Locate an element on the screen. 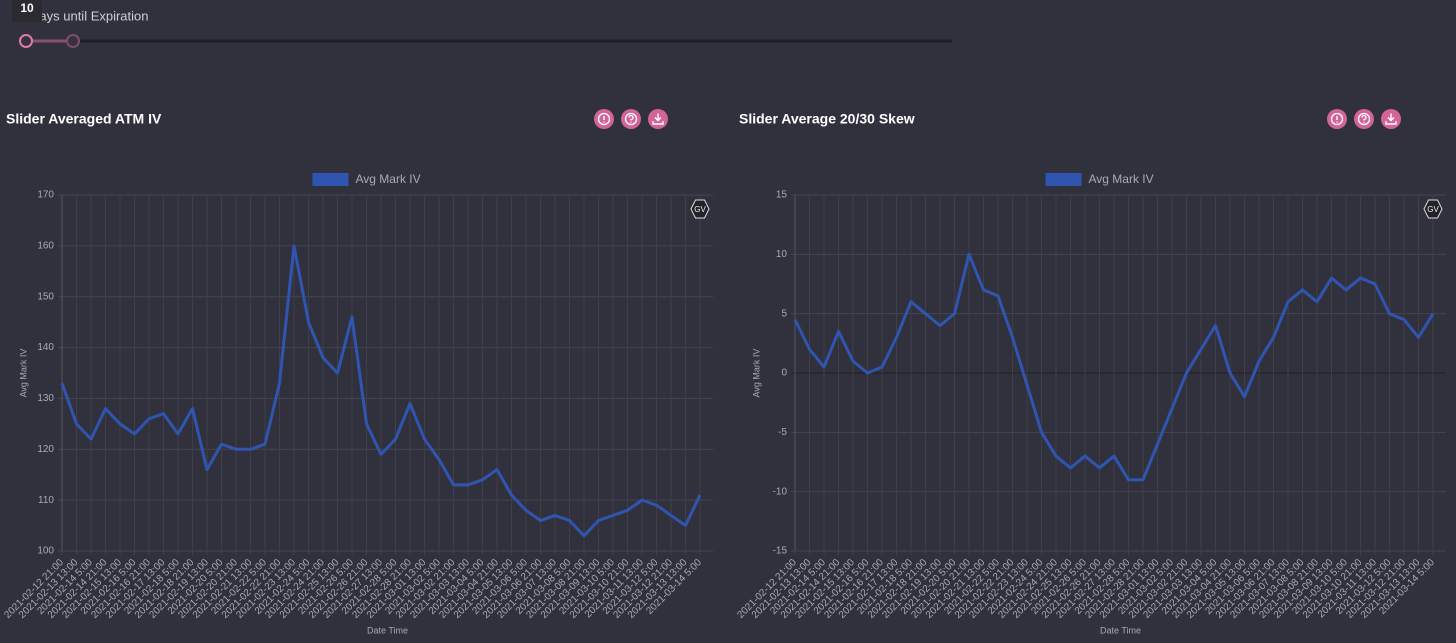 The height and width of the screenshot is (643, 1456). y-tick-label: 170 is located at coordinates (45, 195).